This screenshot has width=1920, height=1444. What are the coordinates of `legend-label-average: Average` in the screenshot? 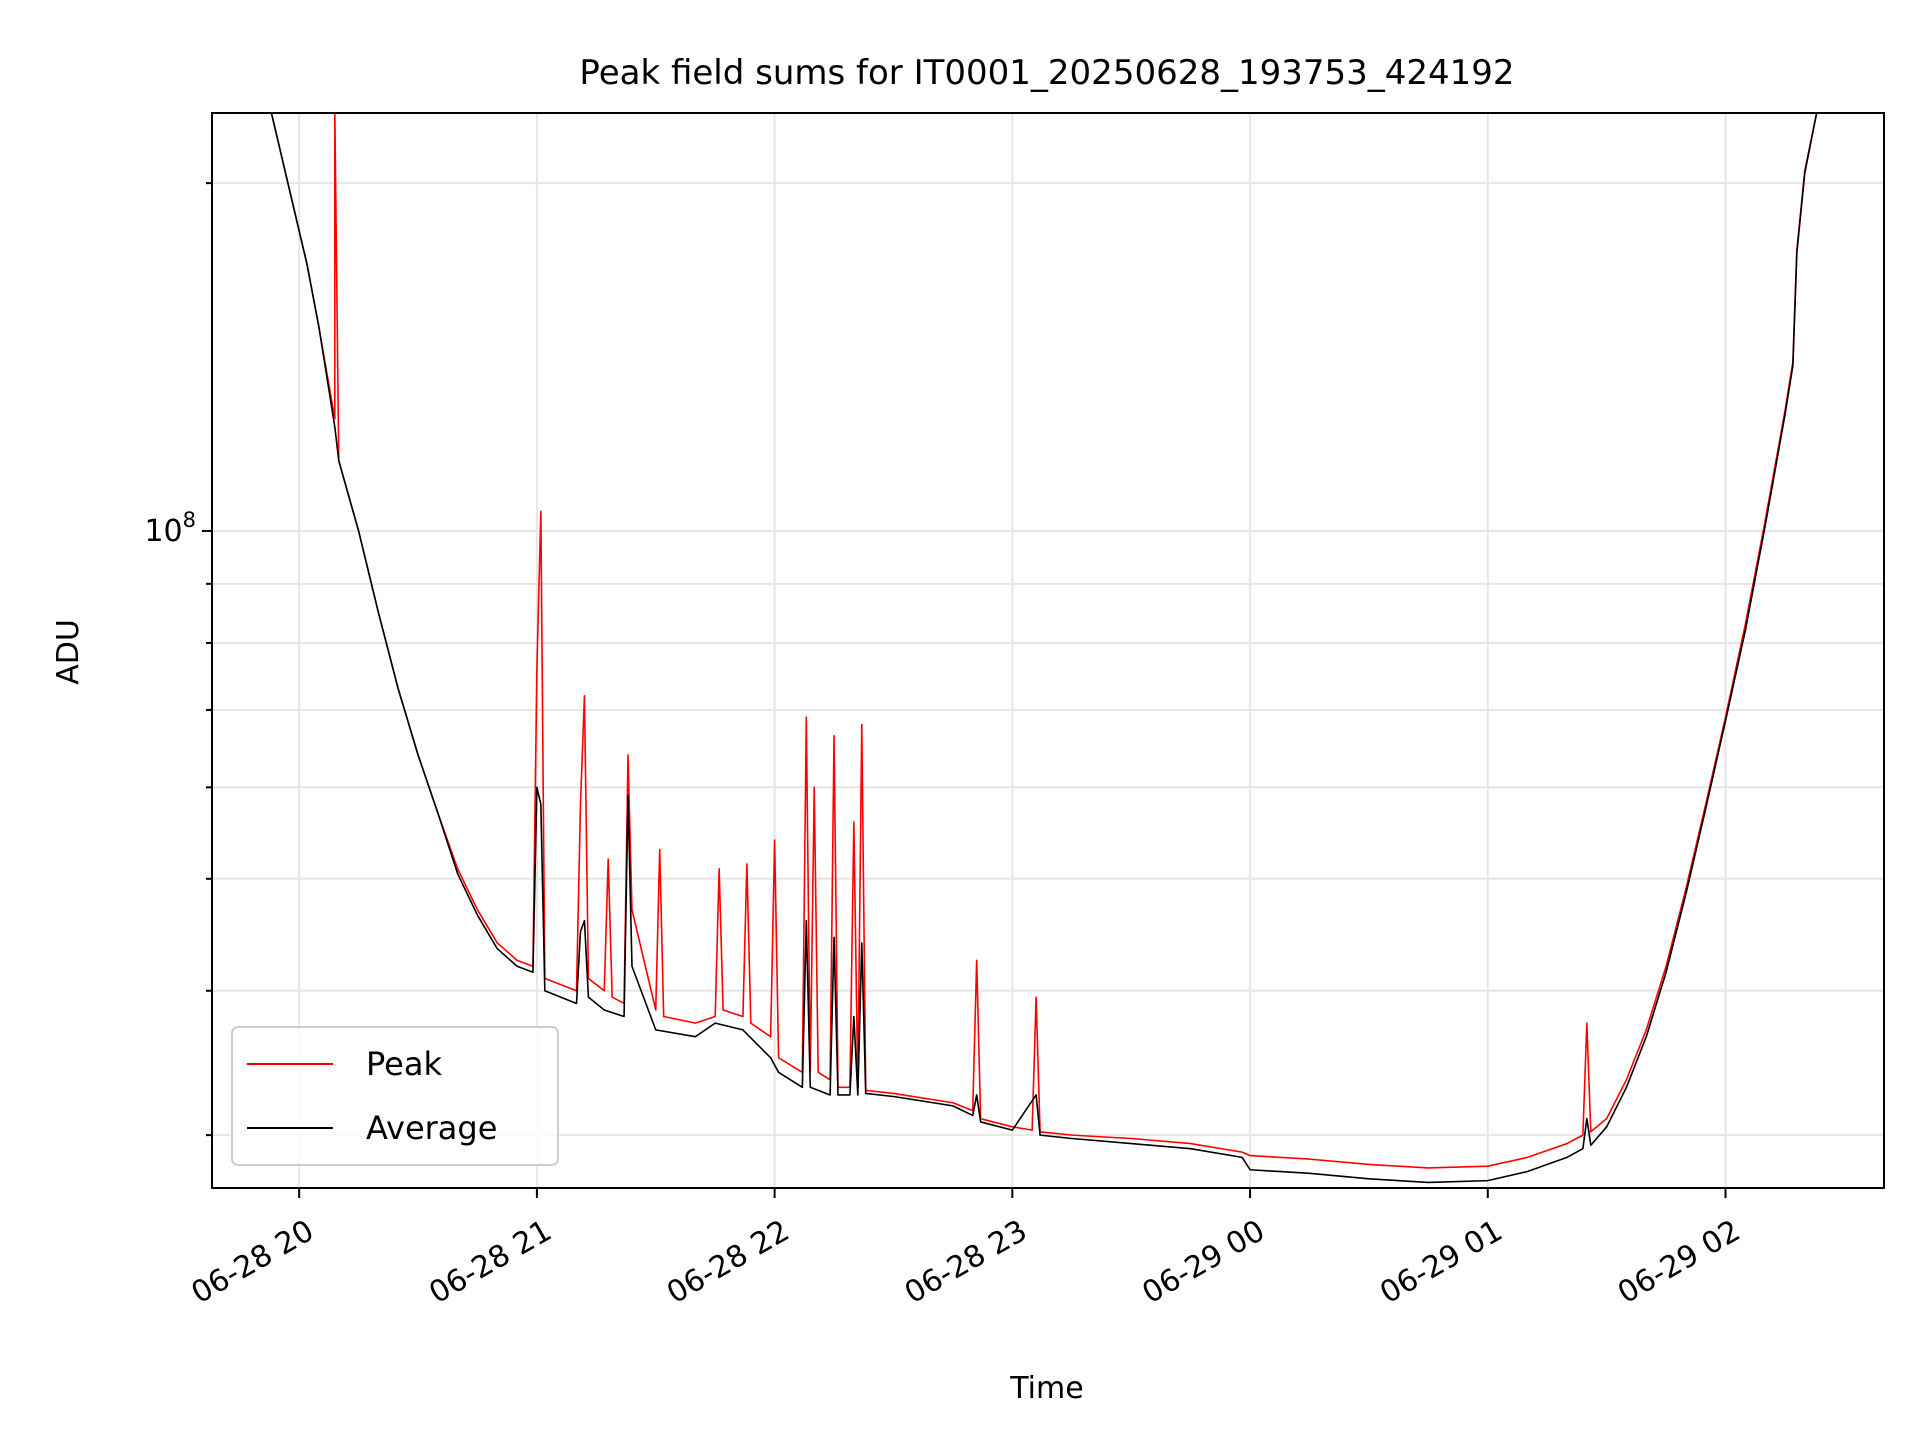 It's located at (431, 1128).